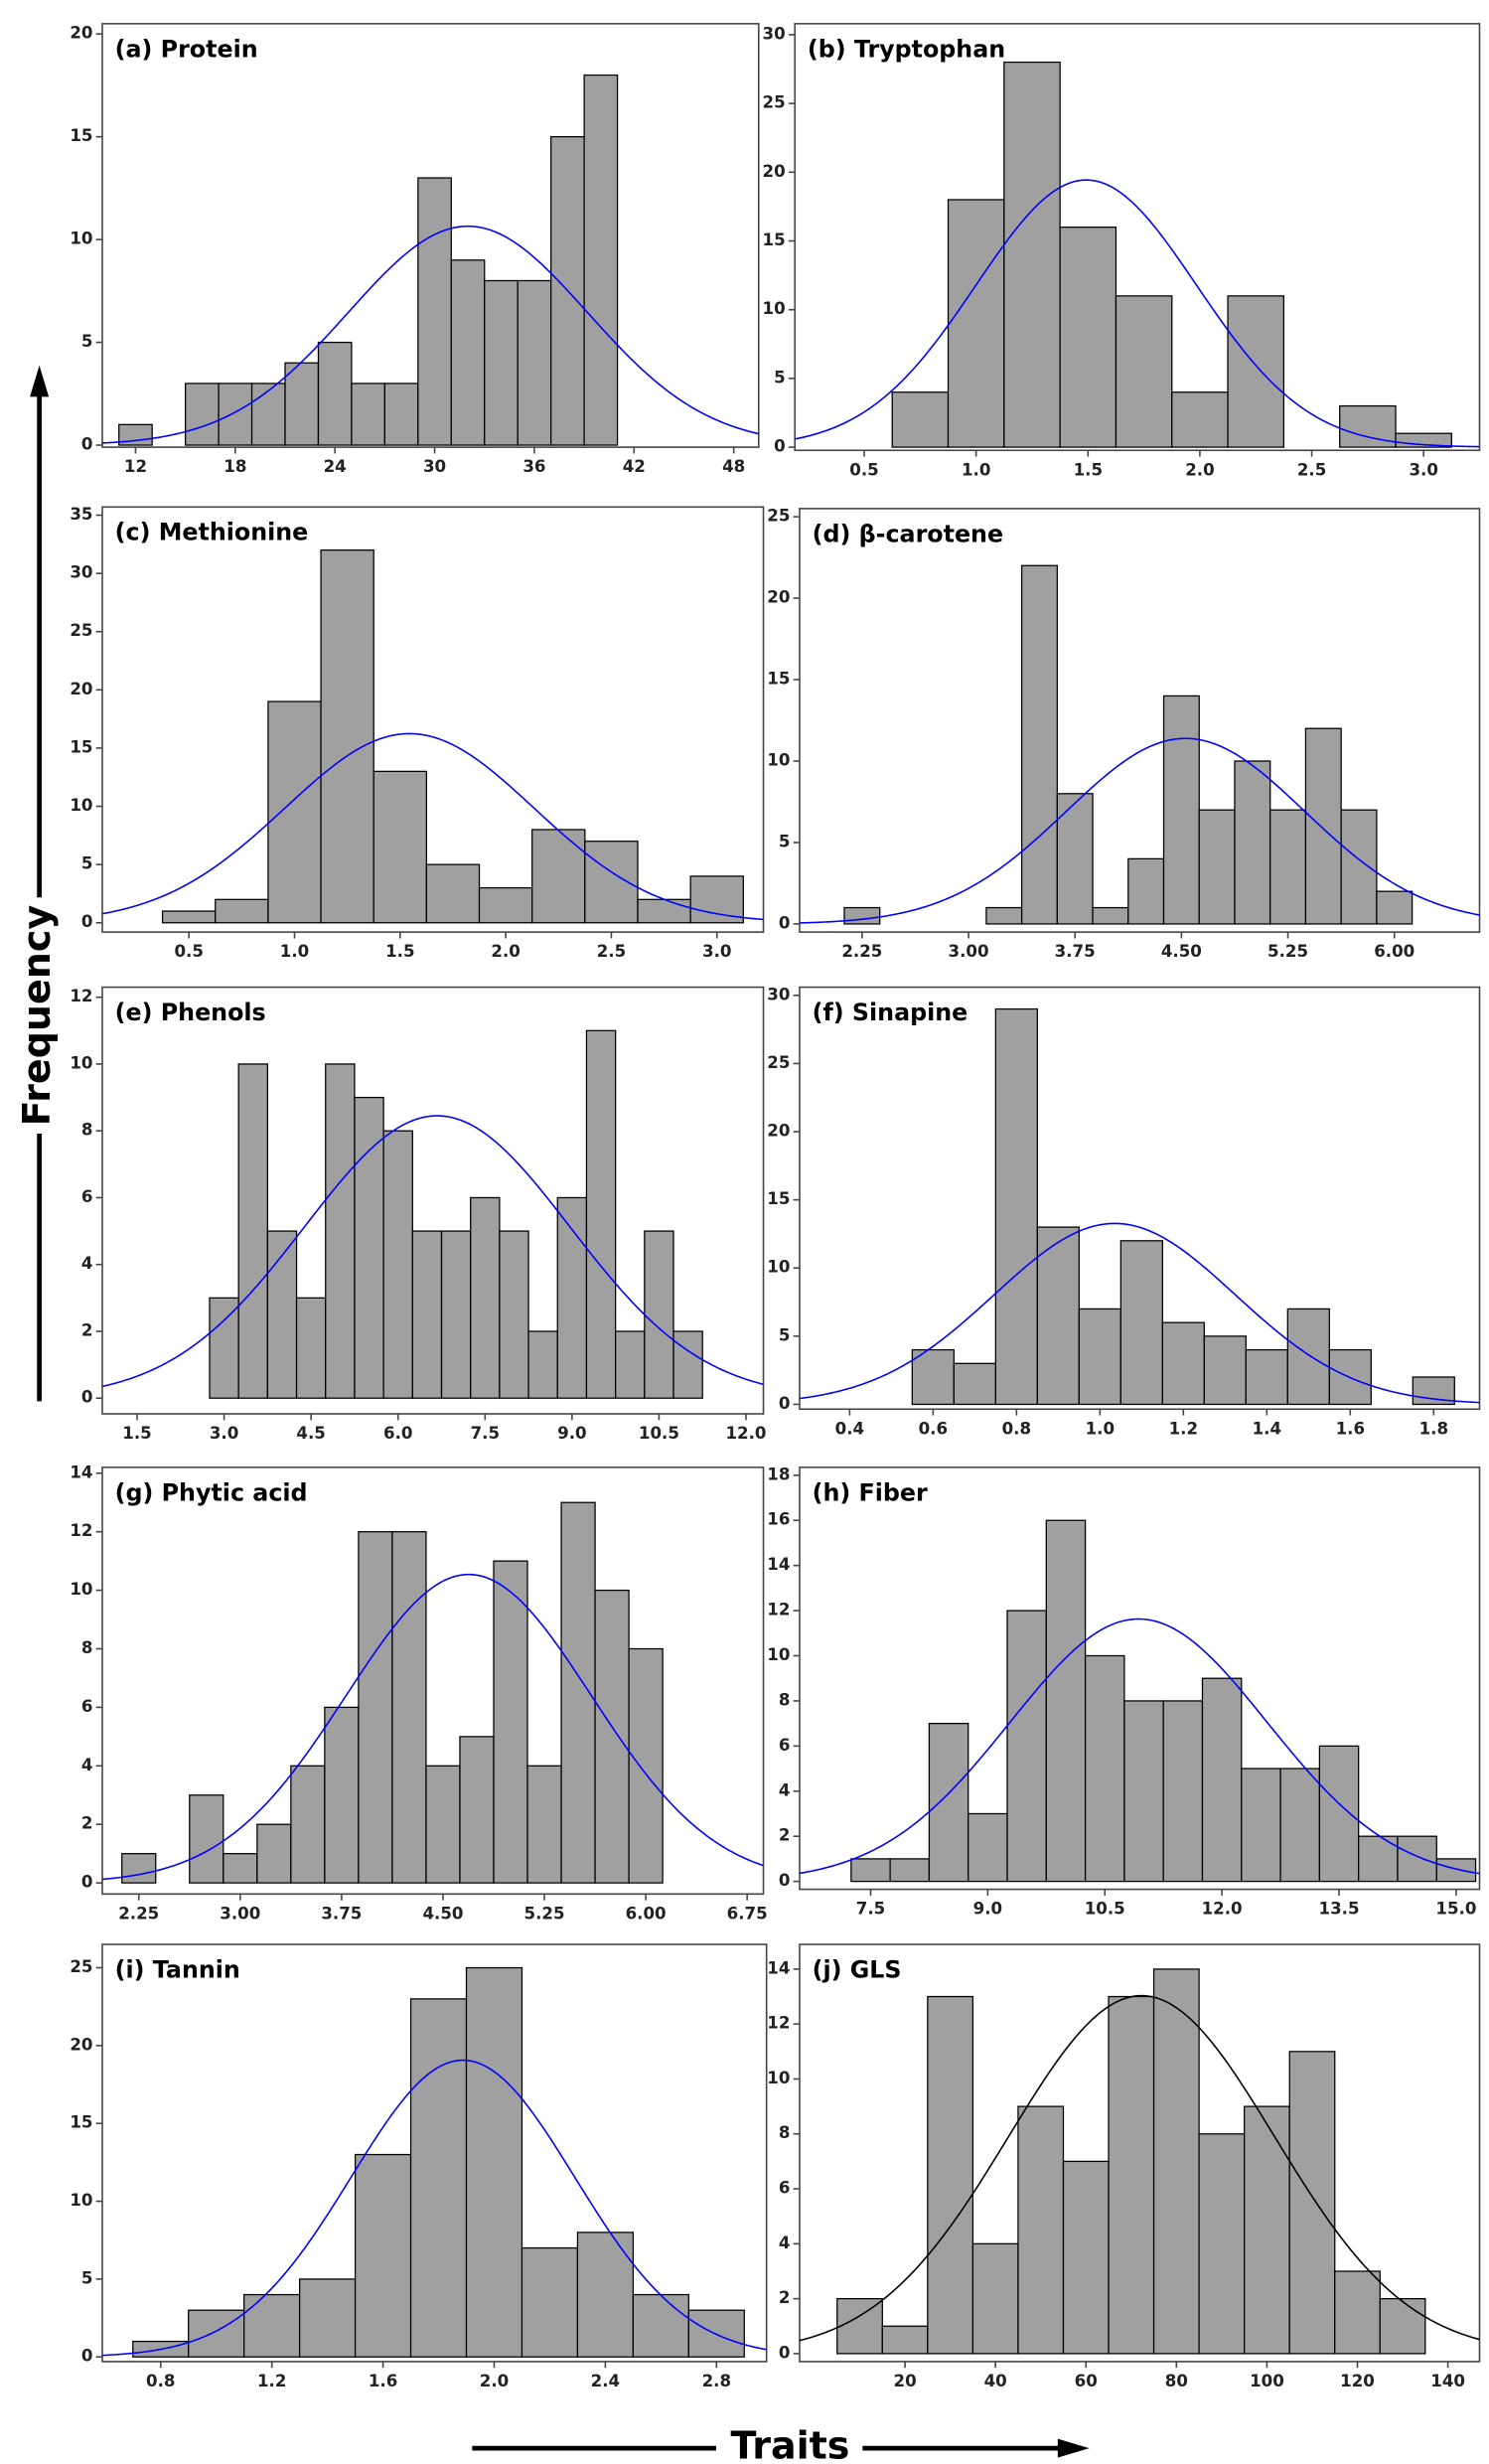 The width and height of the screenshot is (1489, 2464). I want to click on x-tick-label: 0.5, so click(863, 469).